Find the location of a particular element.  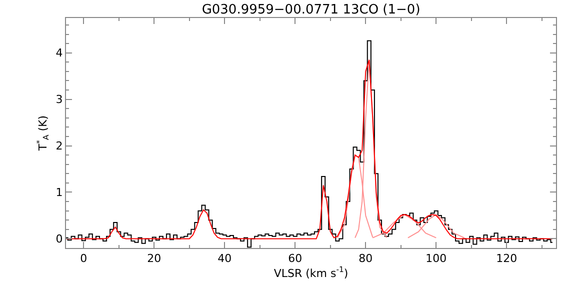

chart-title: G030.9959−00.0771 13CO (1−0) is located at coordinates (311, 10).